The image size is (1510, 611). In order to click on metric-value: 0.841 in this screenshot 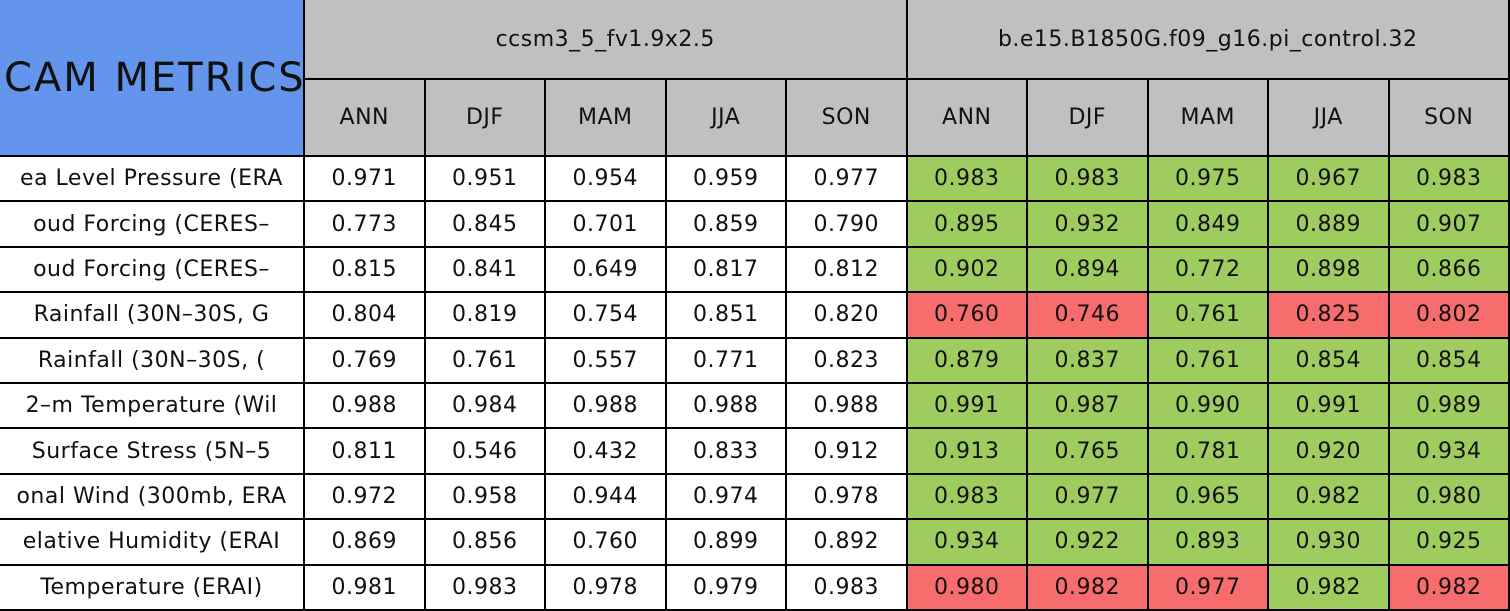, I will do `click(485, 270)`.